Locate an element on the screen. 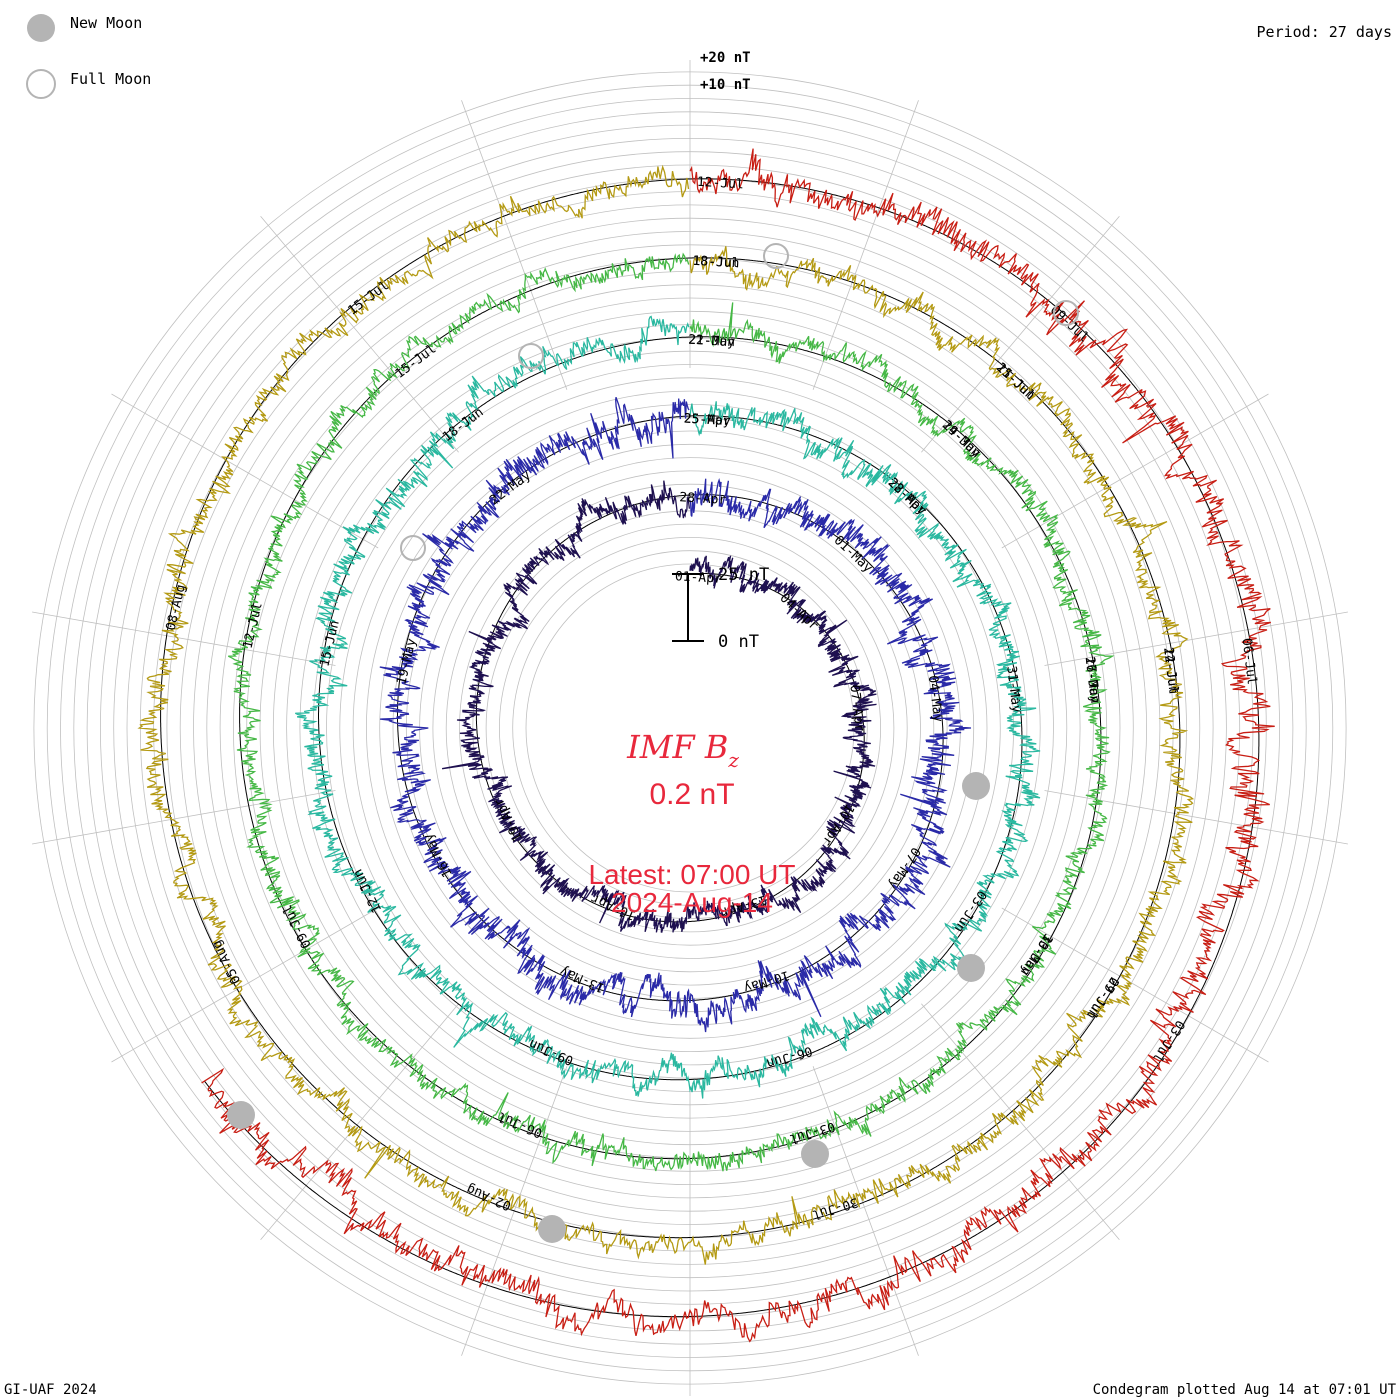 Image resolution: width=1400 pixels, height=1400 pixels. date-label: 02-Aug is located at coordinates (488, 1197).